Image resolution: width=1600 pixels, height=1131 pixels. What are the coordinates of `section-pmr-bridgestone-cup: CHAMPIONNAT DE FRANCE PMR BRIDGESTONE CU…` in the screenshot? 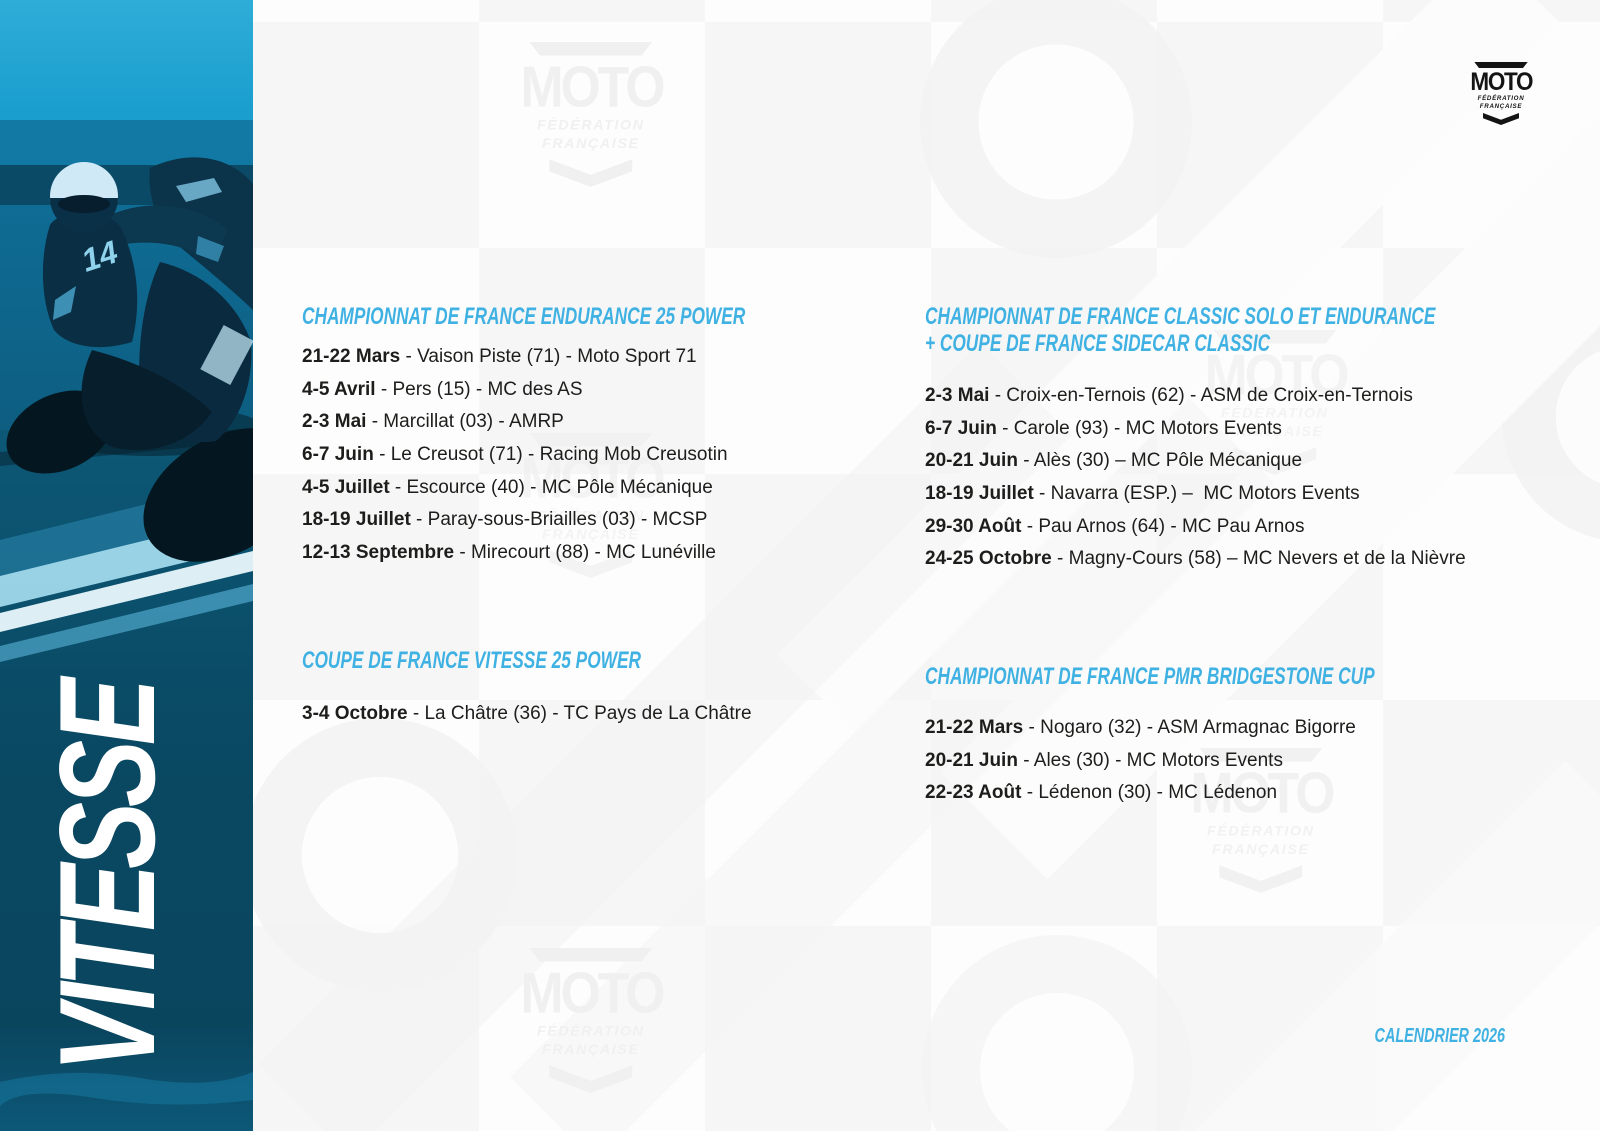 It's located at (1237, 733).